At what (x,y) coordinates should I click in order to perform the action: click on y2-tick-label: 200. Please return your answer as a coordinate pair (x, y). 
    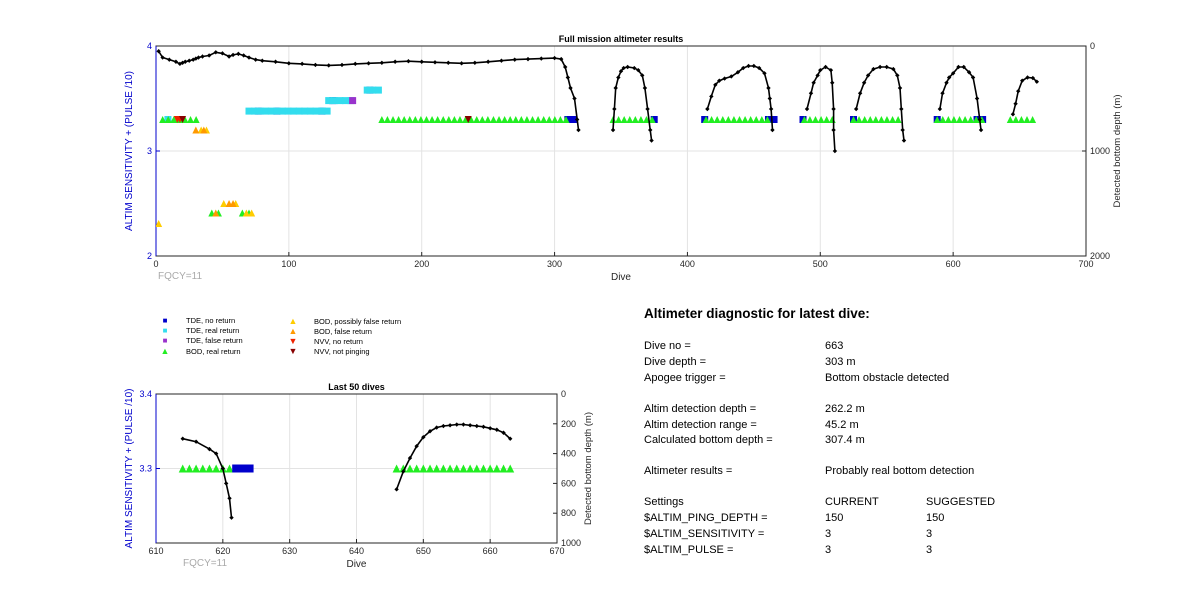
    Looking at the image, I should click on (568, 424).